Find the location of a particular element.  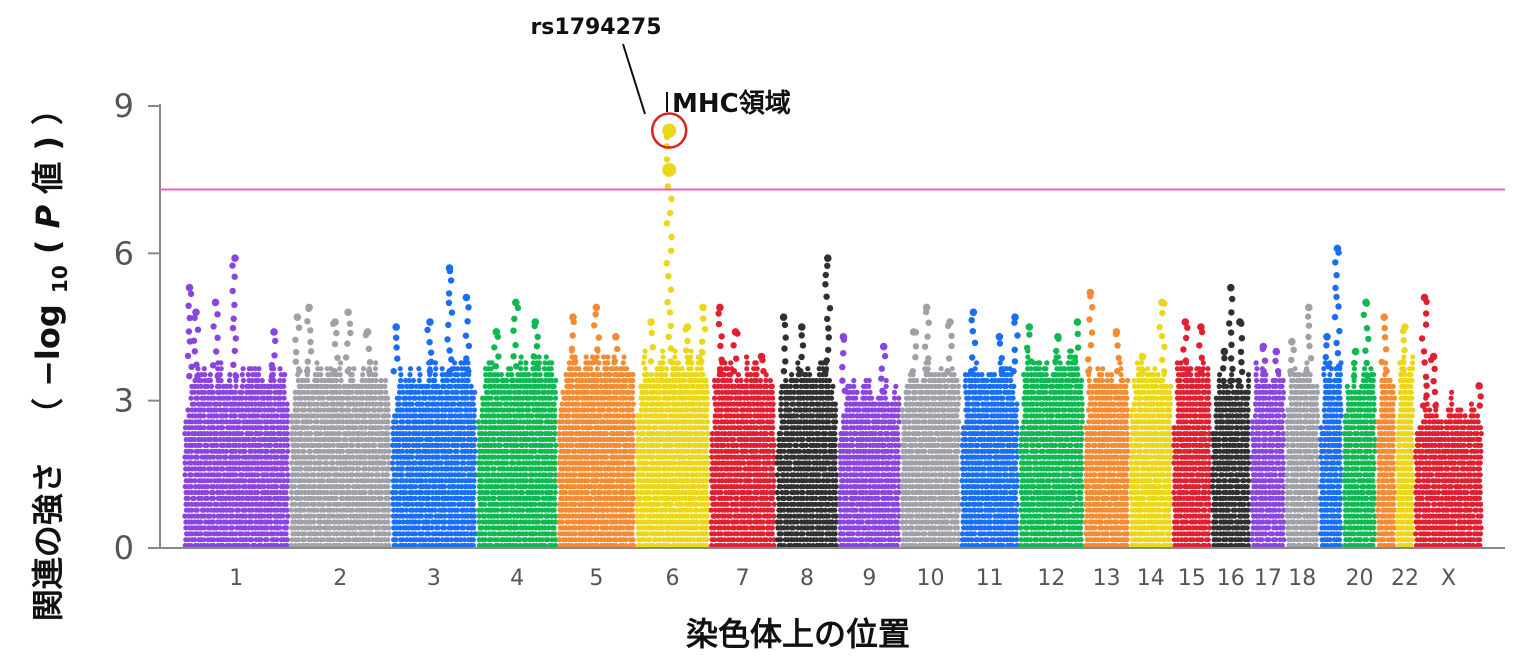

snp-point-top is located at coordinates (496, 332).